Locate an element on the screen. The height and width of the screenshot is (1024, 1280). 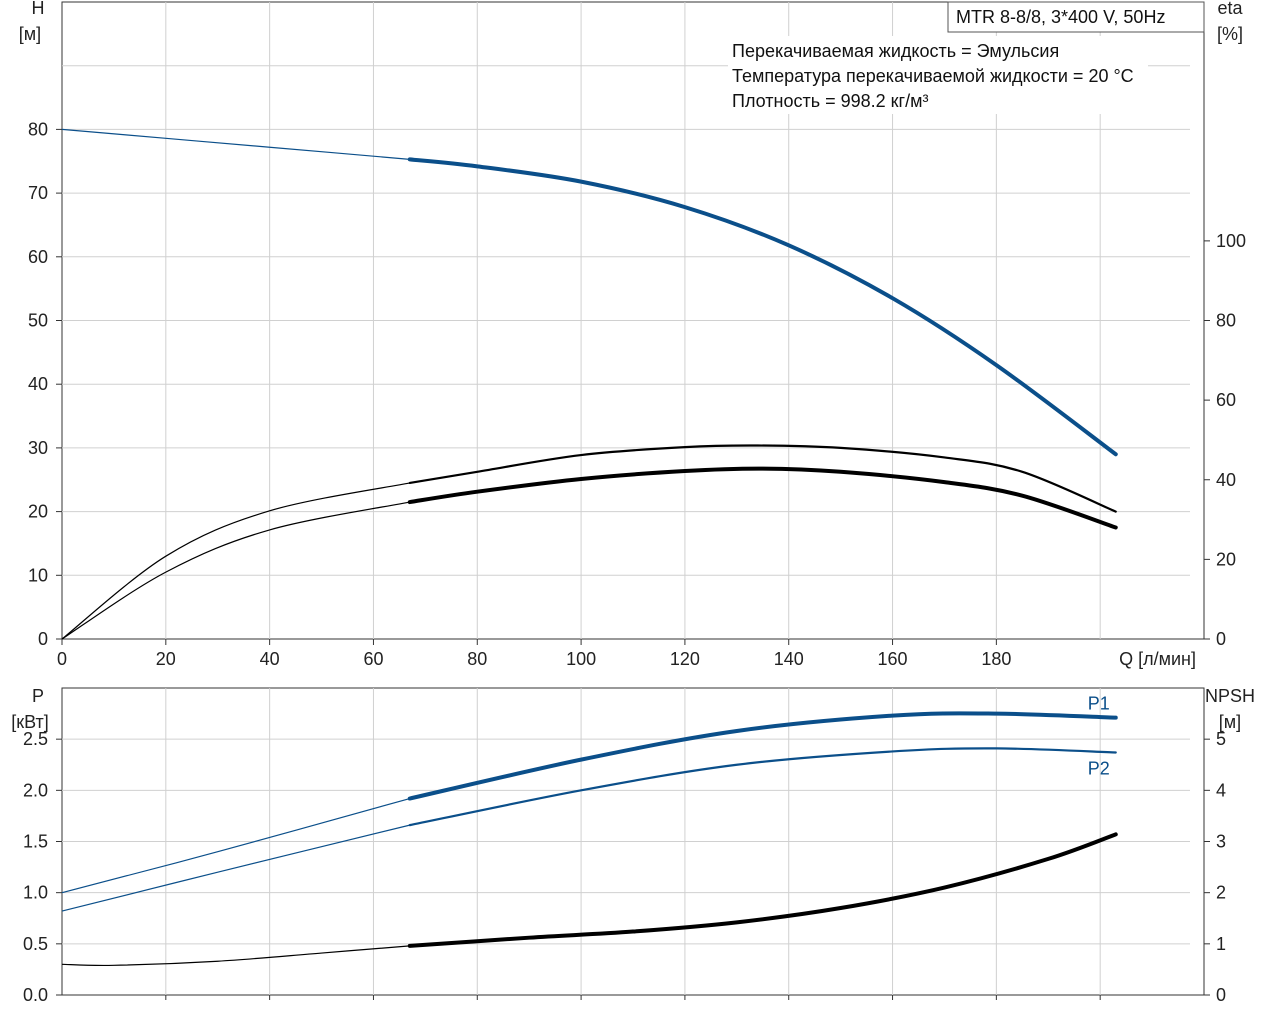
y2-tick-label: 100 is located at coordinates (1231, 241).